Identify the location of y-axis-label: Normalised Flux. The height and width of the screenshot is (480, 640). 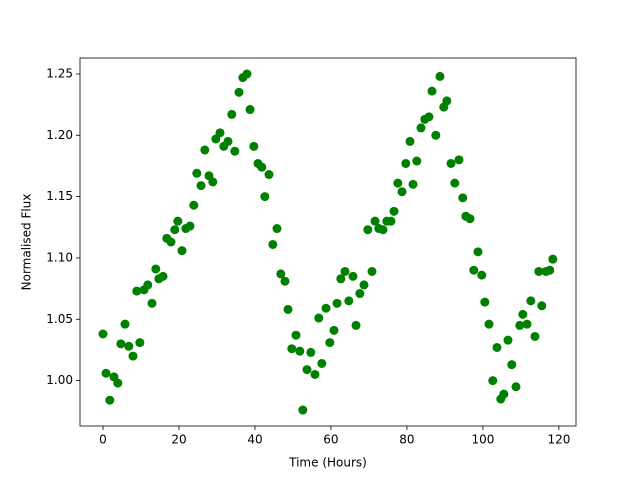
(27, 242).